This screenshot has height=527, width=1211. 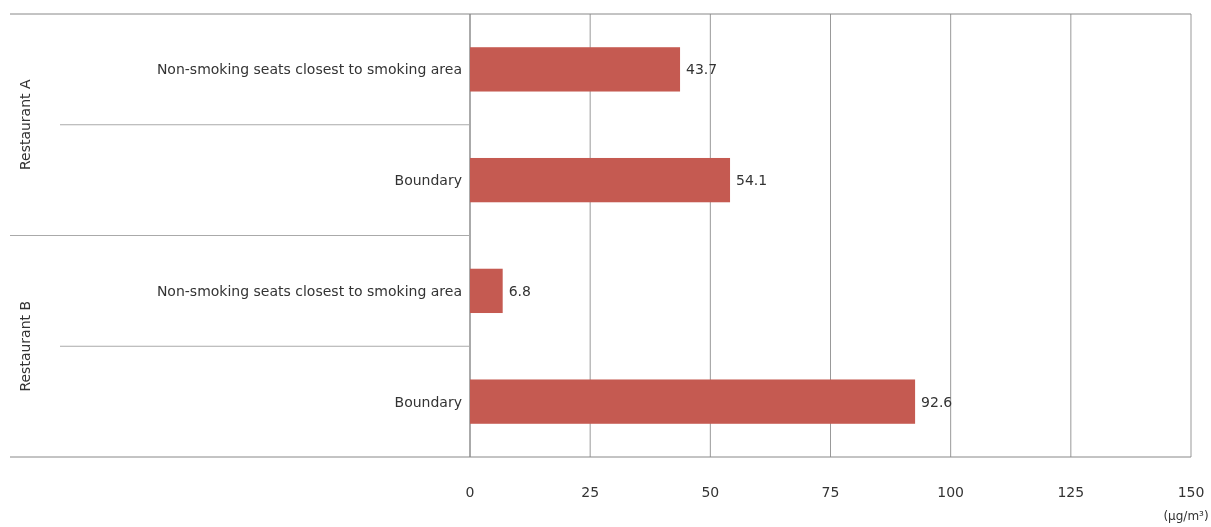 What do you see at coordinates (519, 290) in the screenshot?
I see `data-label: 6.8` at bounding box center [519, 290].